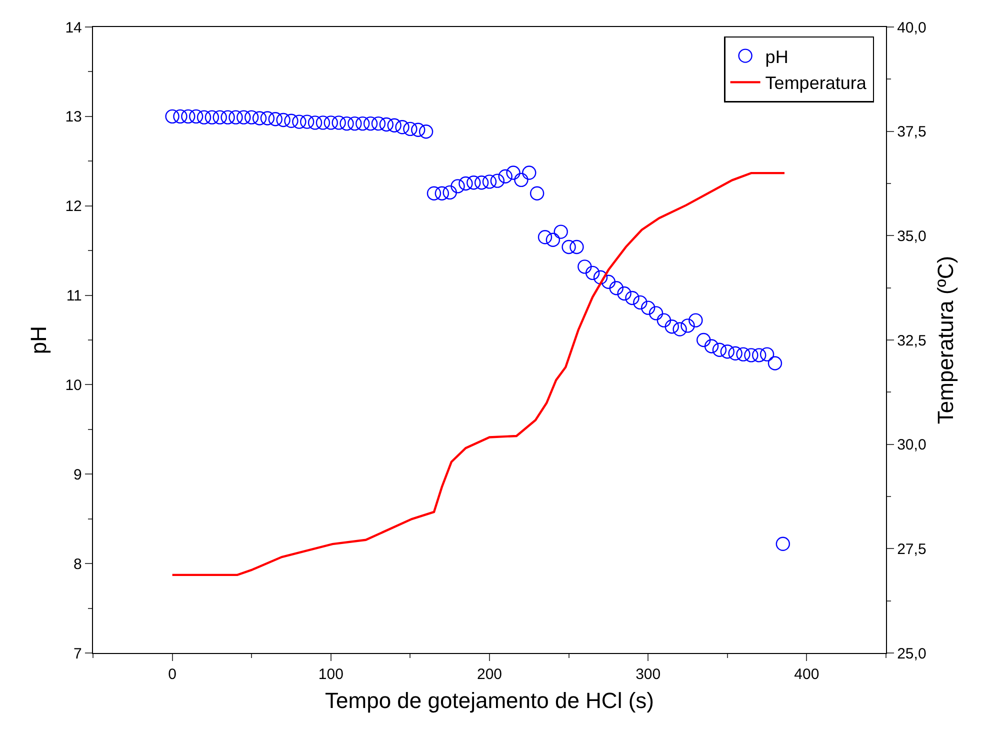 This screenshot has height=737, width=984. I want to click on y-tick-label: 10, so click(73, 385).